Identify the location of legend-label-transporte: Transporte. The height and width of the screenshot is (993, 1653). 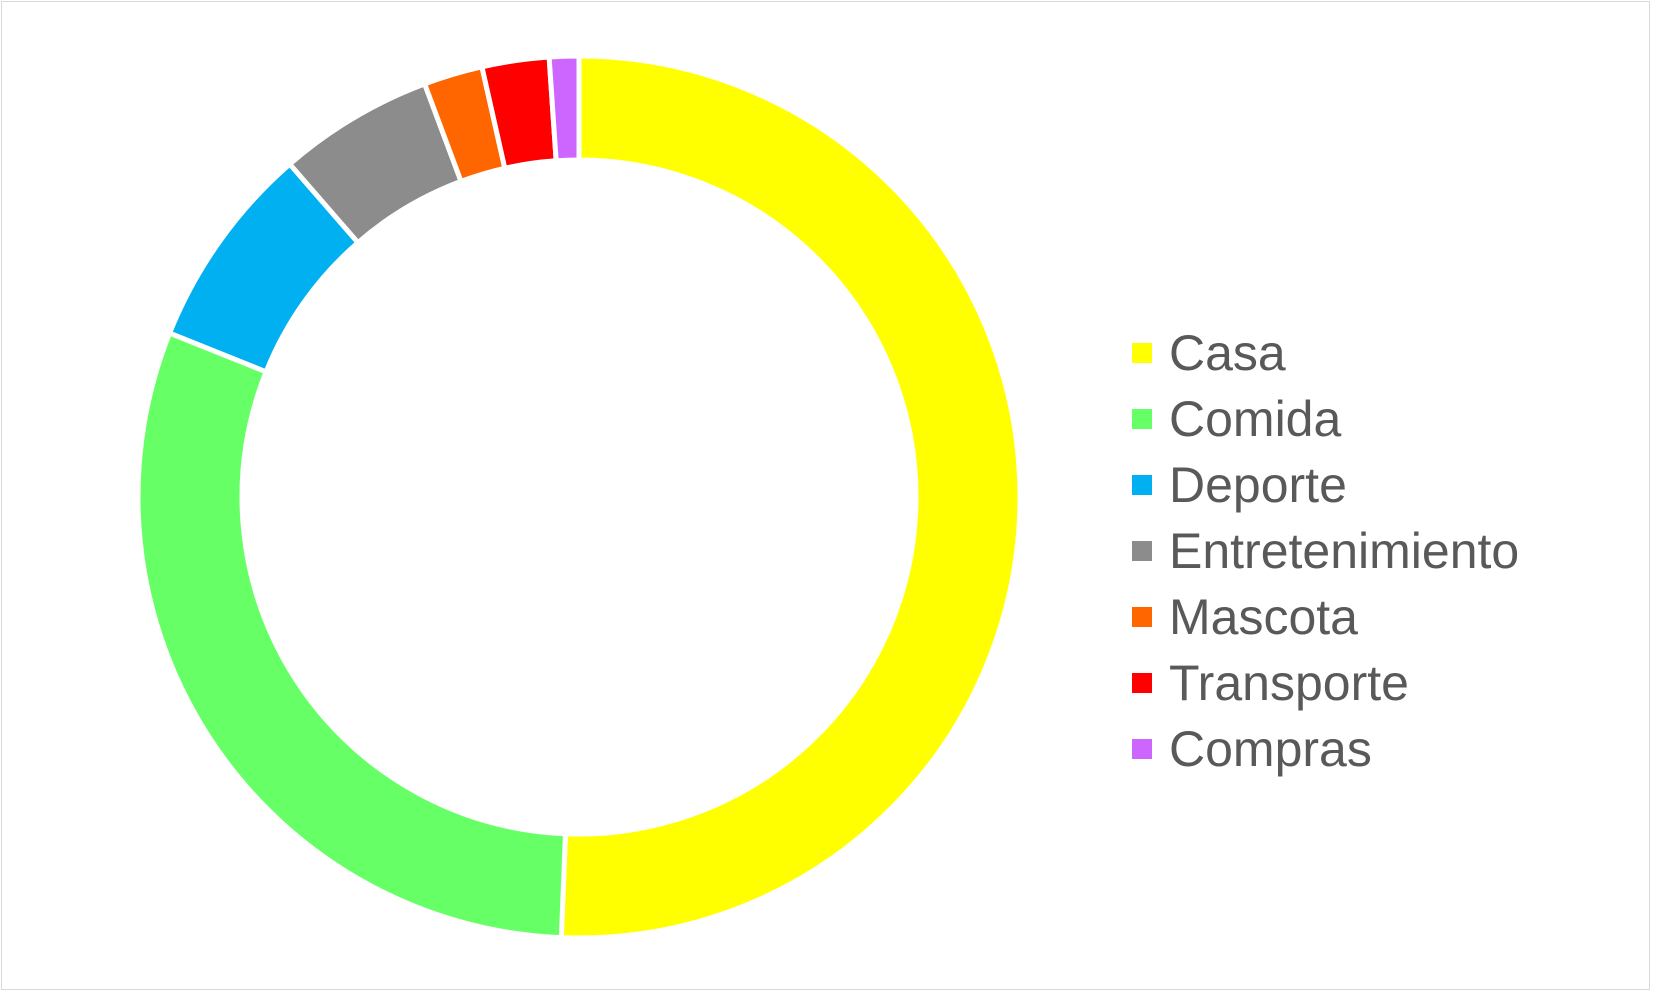
(1289, 683).